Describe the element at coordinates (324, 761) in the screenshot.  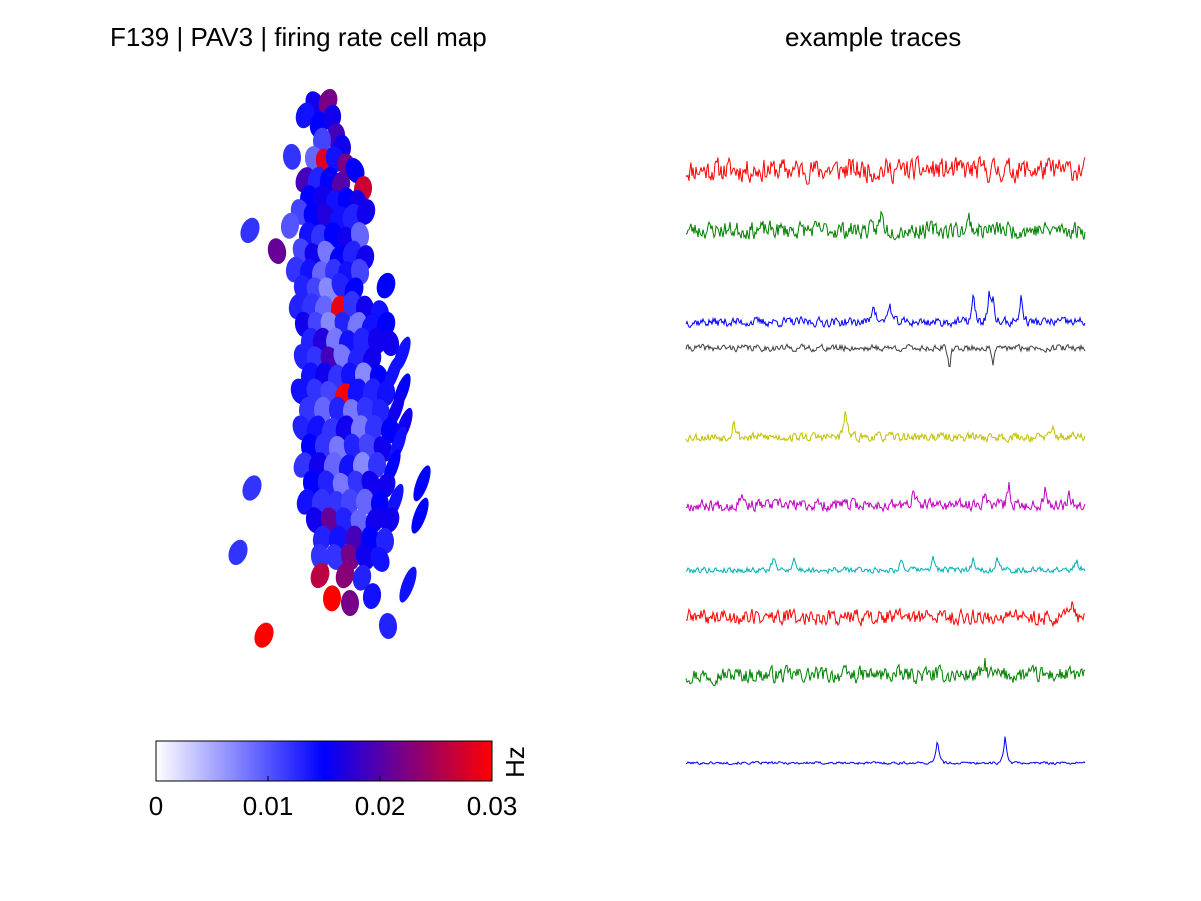
I see `colorbar` at that location.